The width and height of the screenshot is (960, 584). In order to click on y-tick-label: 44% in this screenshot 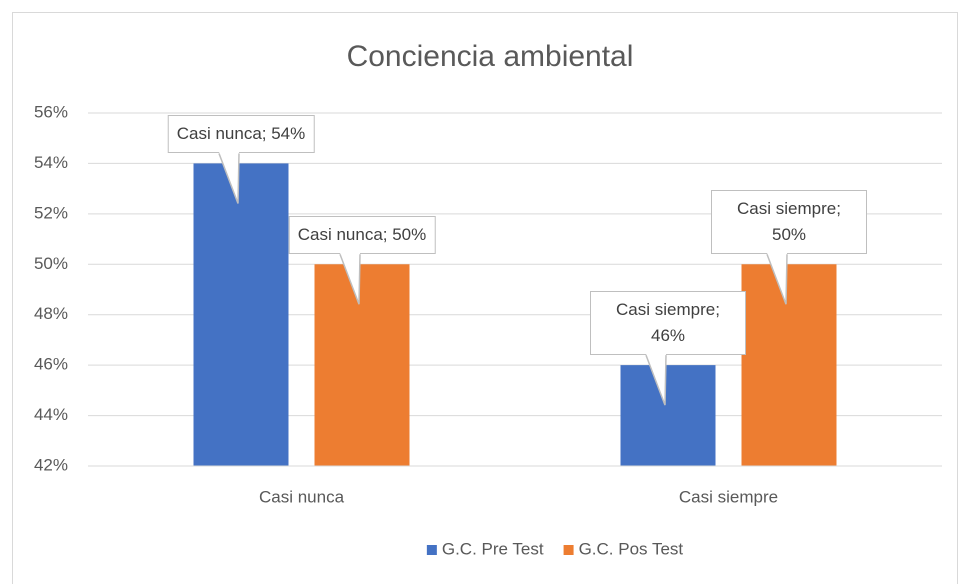, I will do `click(51, 414)`.